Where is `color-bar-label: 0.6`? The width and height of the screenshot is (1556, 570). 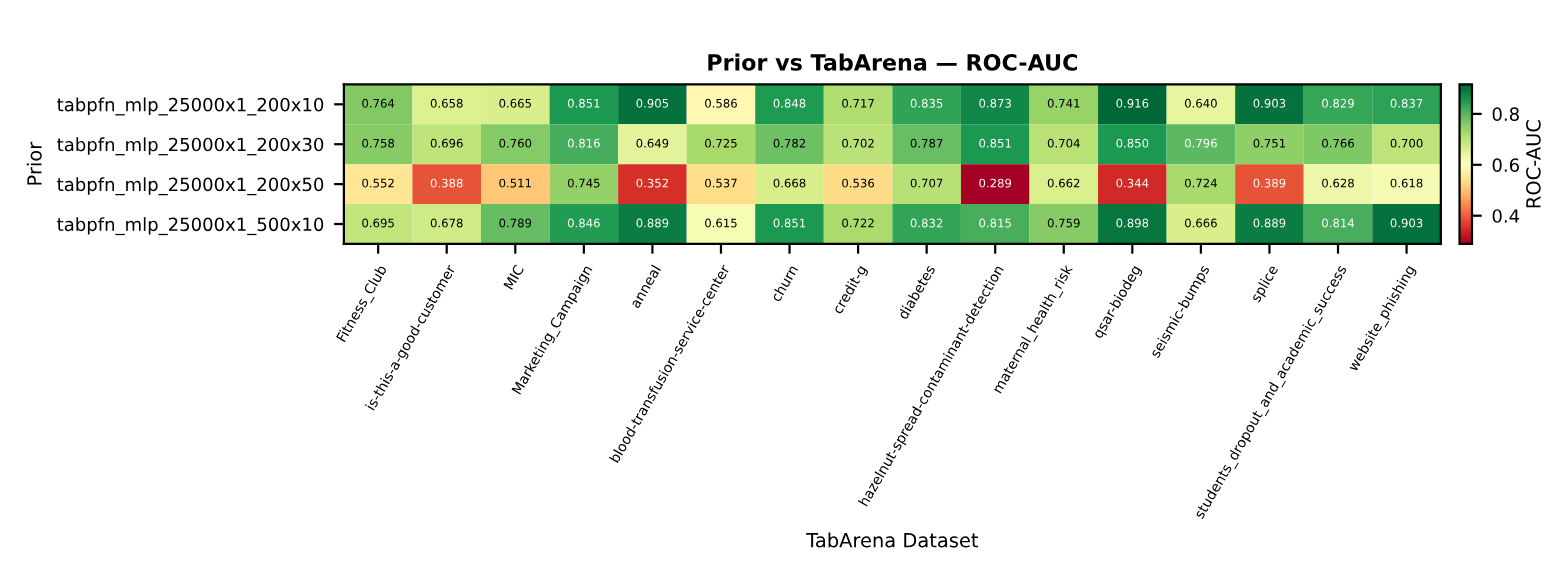 color-bar-label: 0.6 is located at coordinates (1505, 165).